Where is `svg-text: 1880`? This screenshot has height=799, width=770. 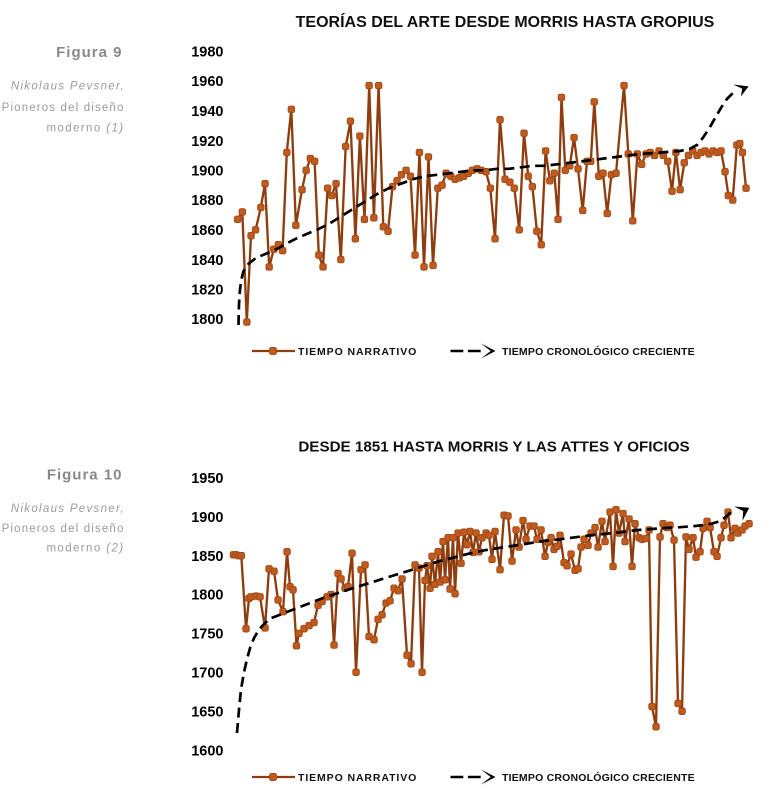 svg-text: 1880 is located at coordinates (207, 201).